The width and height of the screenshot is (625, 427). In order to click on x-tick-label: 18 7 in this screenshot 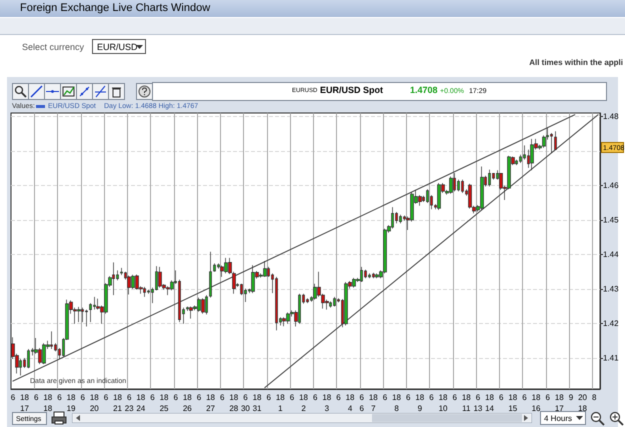, I will do `click(373, 403)`.